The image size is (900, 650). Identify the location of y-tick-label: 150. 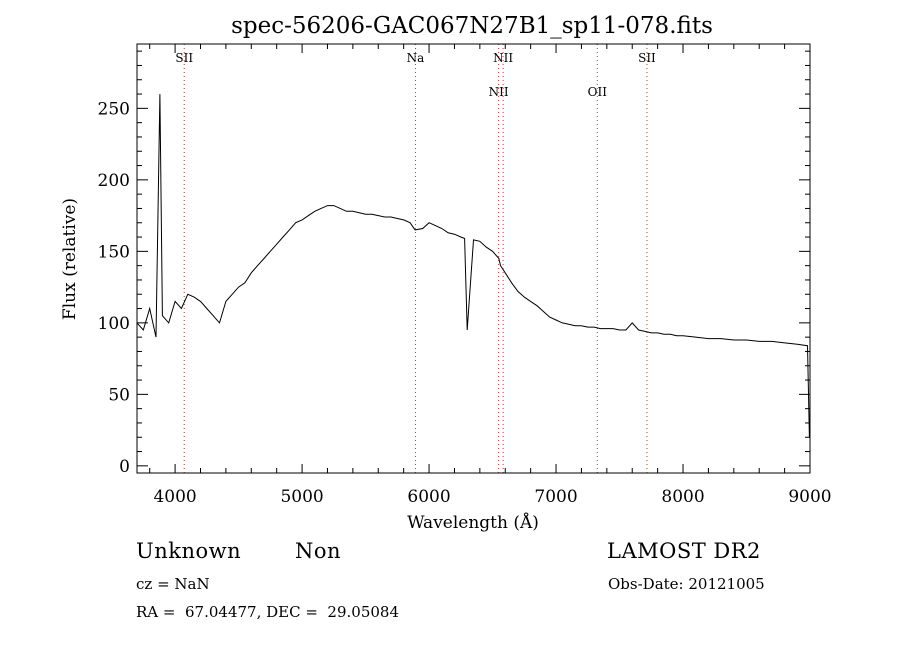
(114, 252).